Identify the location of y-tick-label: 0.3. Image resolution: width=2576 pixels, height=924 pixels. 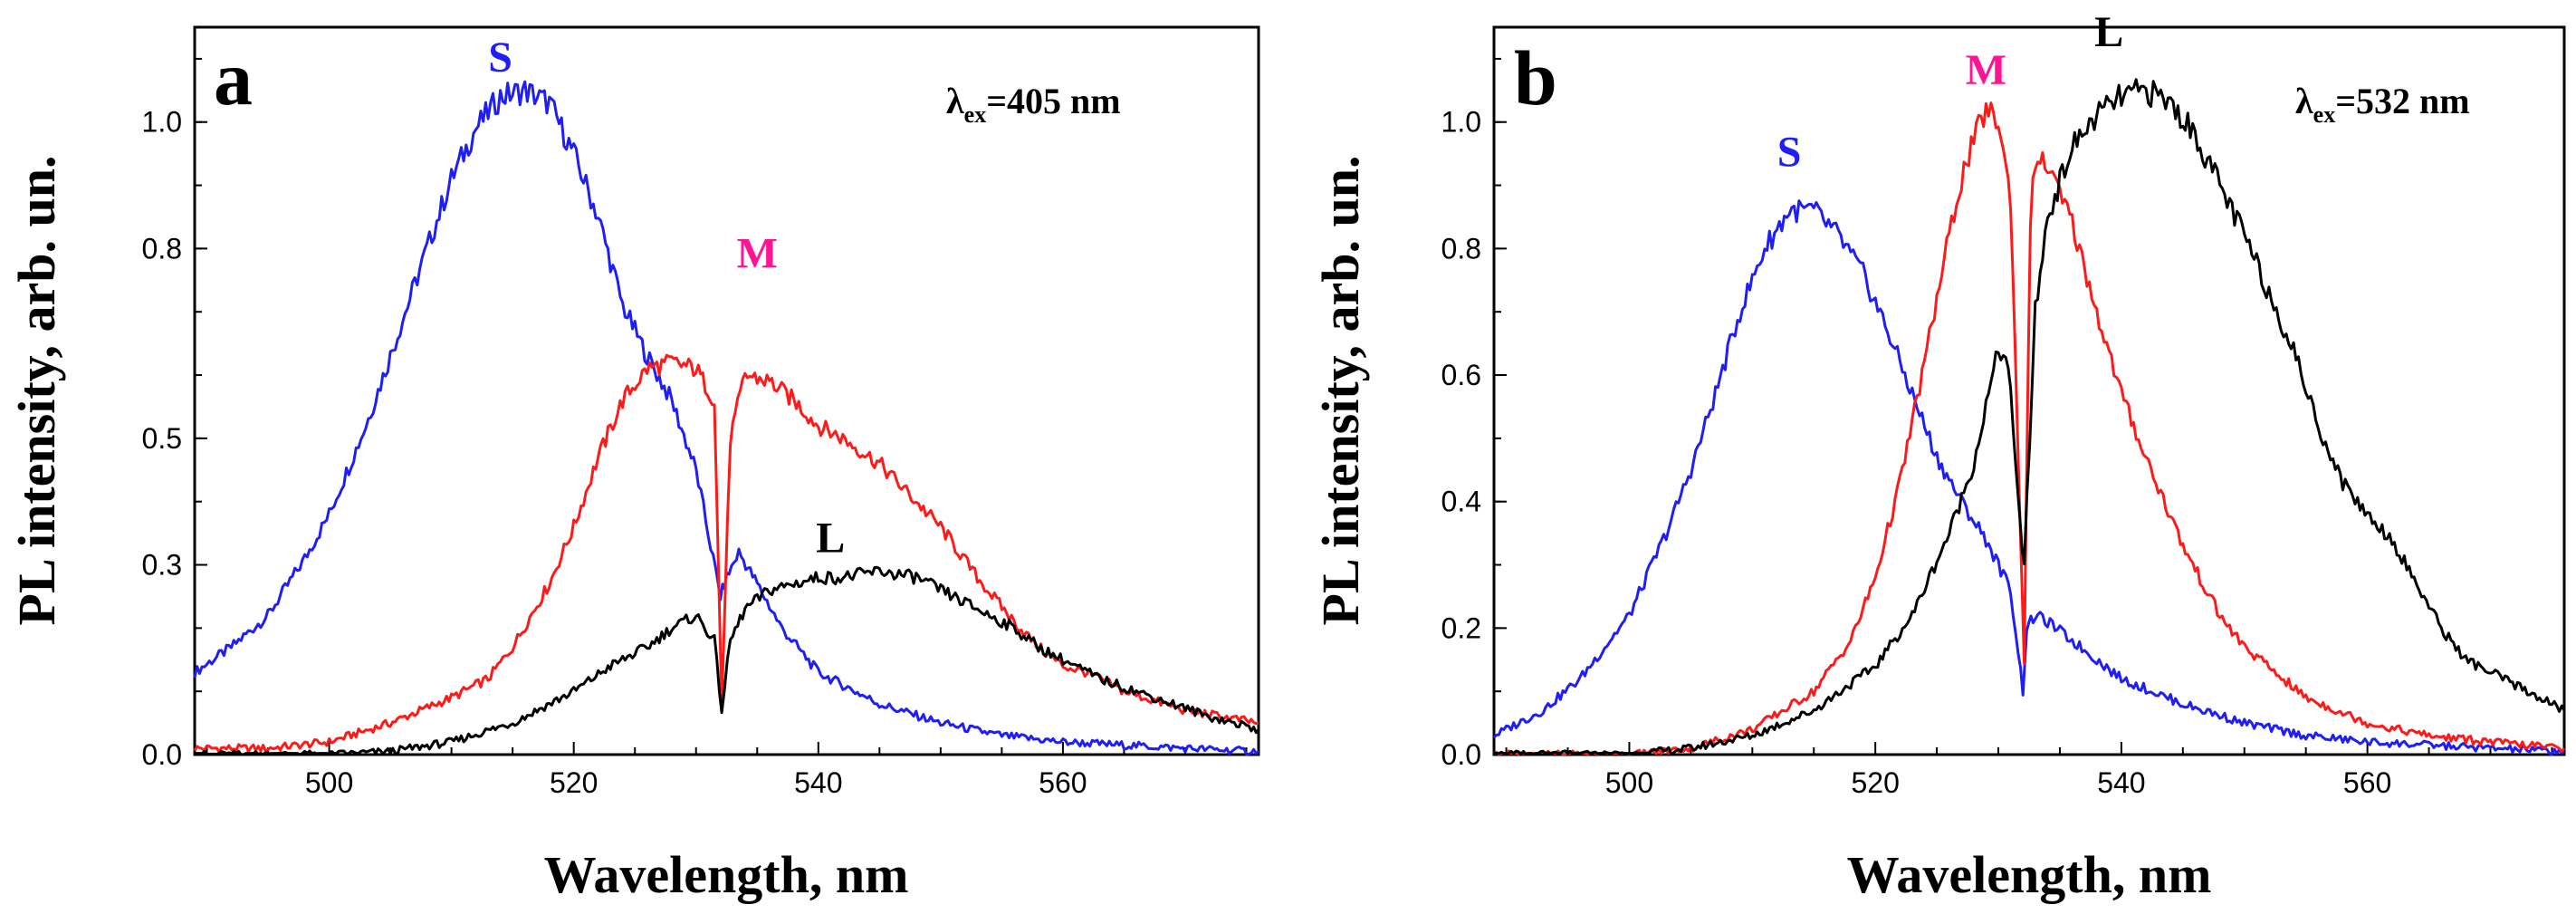
(162, 565).